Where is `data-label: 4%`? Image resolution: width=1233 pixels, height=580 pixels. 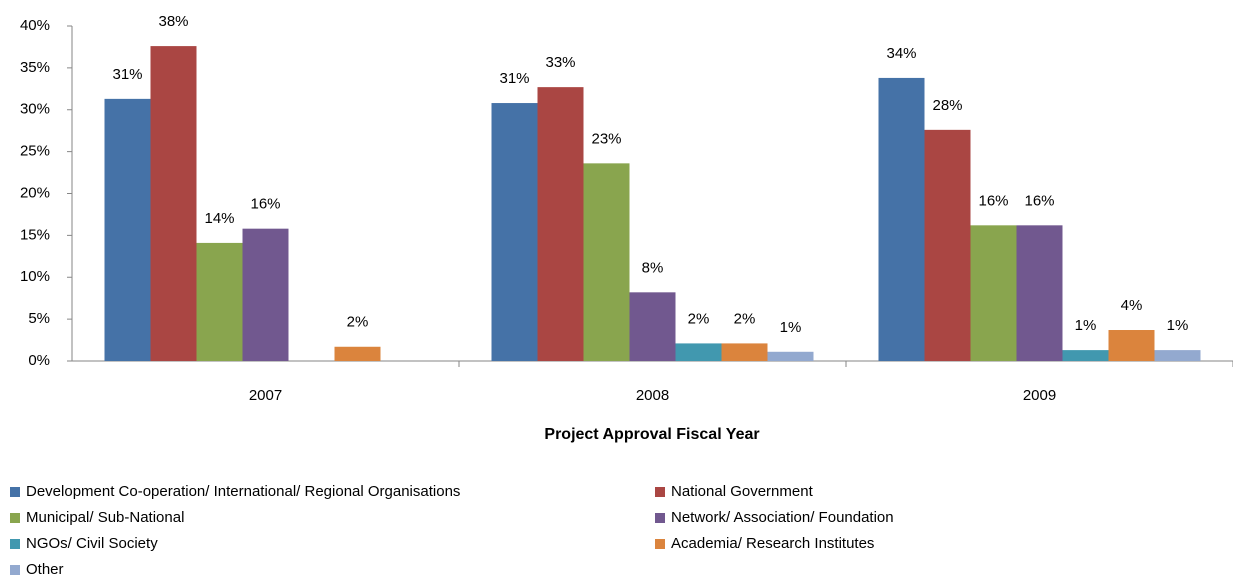 data-label: 4% is located at coordinates (1132, 305).